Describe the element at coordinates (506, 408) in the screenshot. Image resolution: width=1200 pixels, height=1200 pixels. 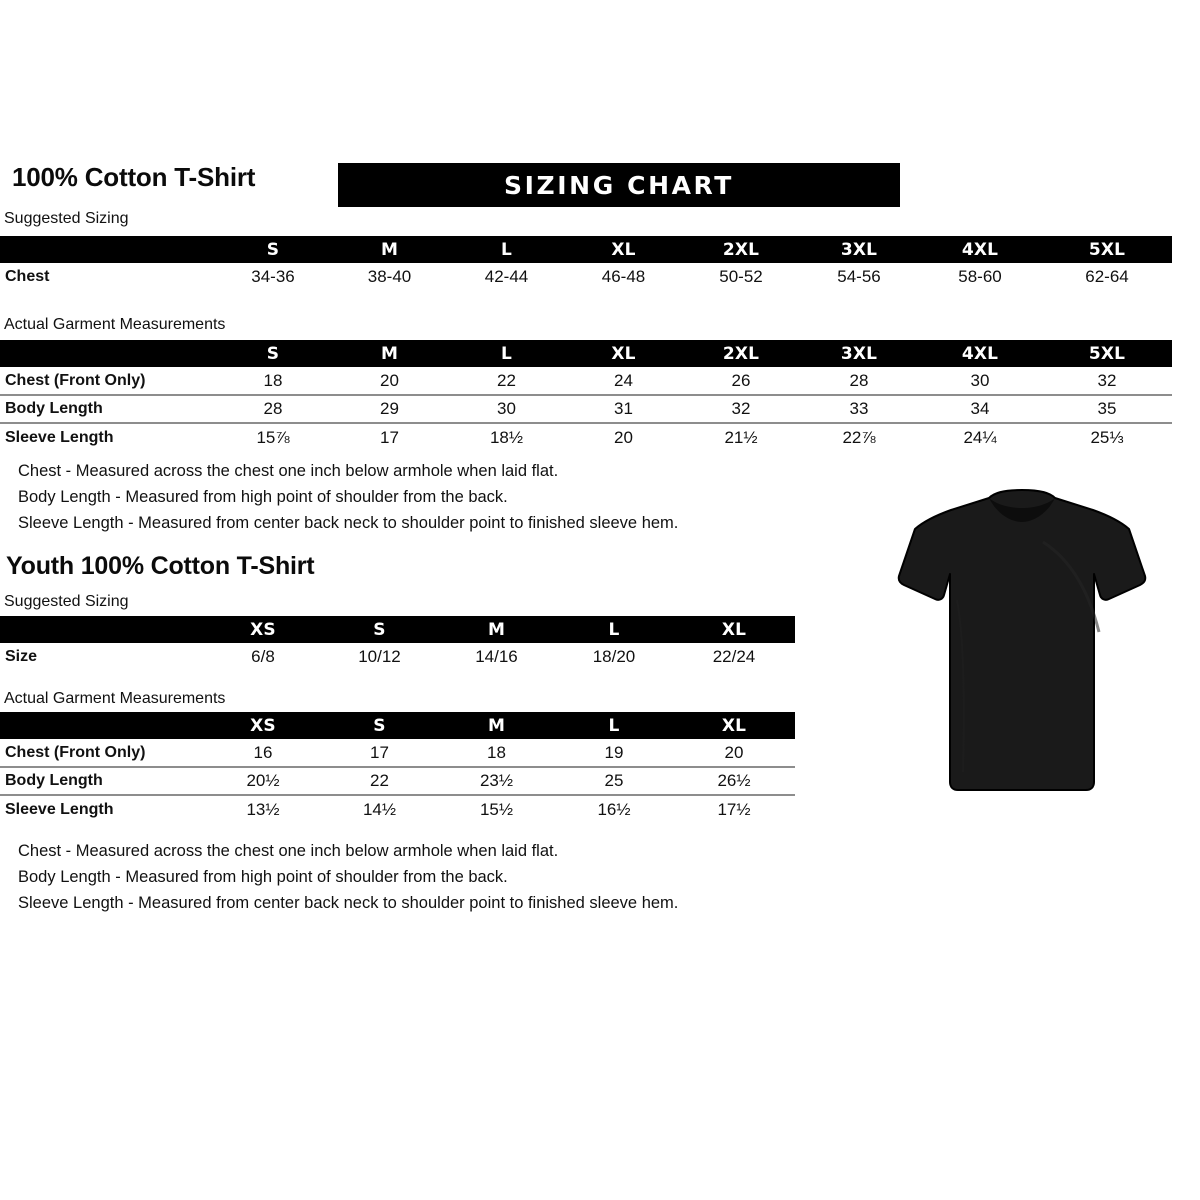
I see `cell-bodylength-l: 30` at that location.